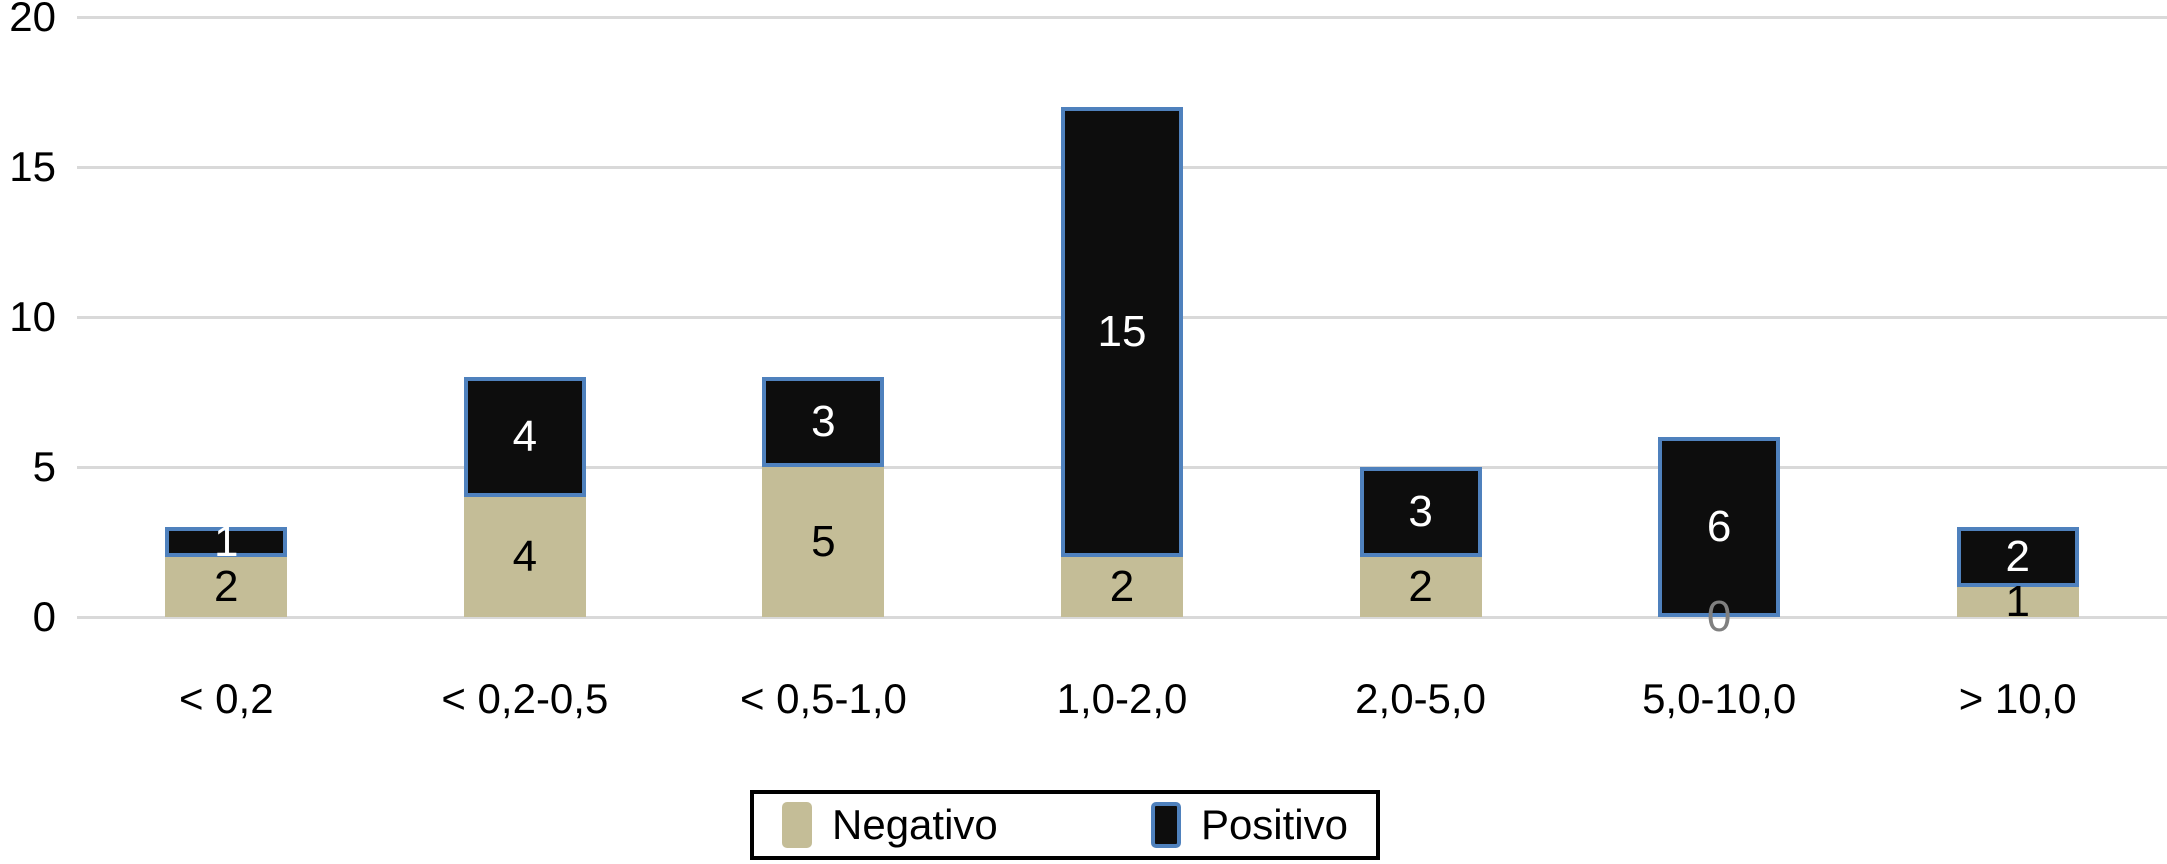 The height and width of the screenshot is (864, 2167). Describe the element at coordinates (797, 825) in the screenshot. I see `negativo-swatch-icon` at that location.